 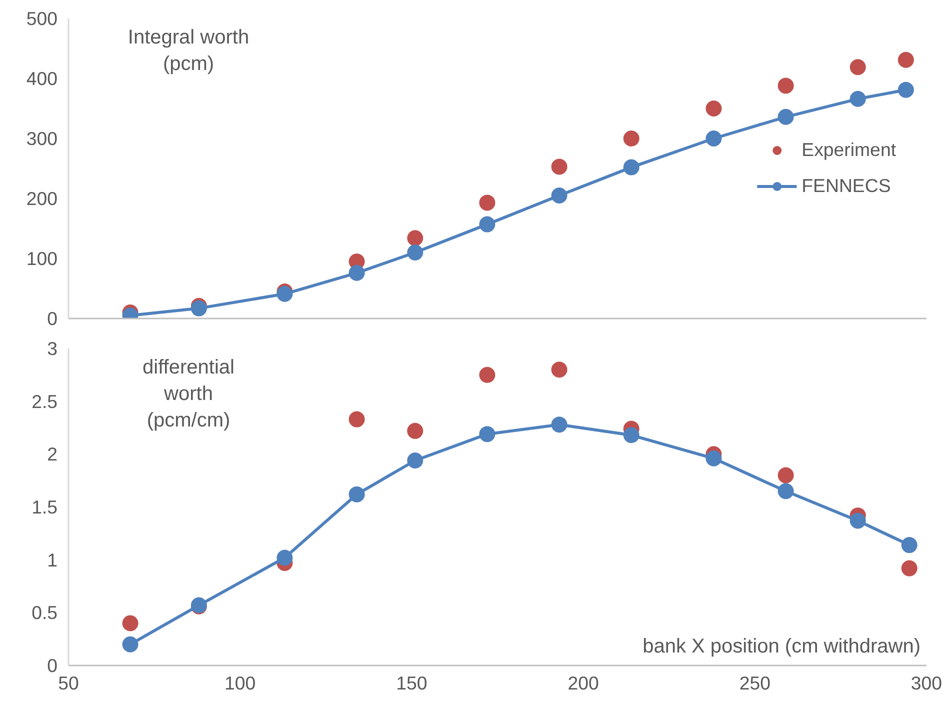 What do you see at coordinates (781, 647) in the screenshot?
I see `x-axis-title: bank X position (cm withdrawn)` at bounding box center [781, 647].